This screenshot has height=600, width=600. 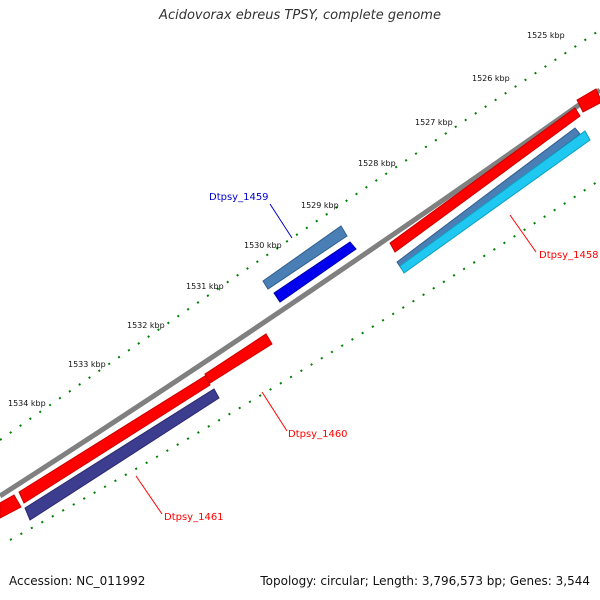 I want to click on scale-label-1528: 1528 kbp, so click(x=377, y=163).